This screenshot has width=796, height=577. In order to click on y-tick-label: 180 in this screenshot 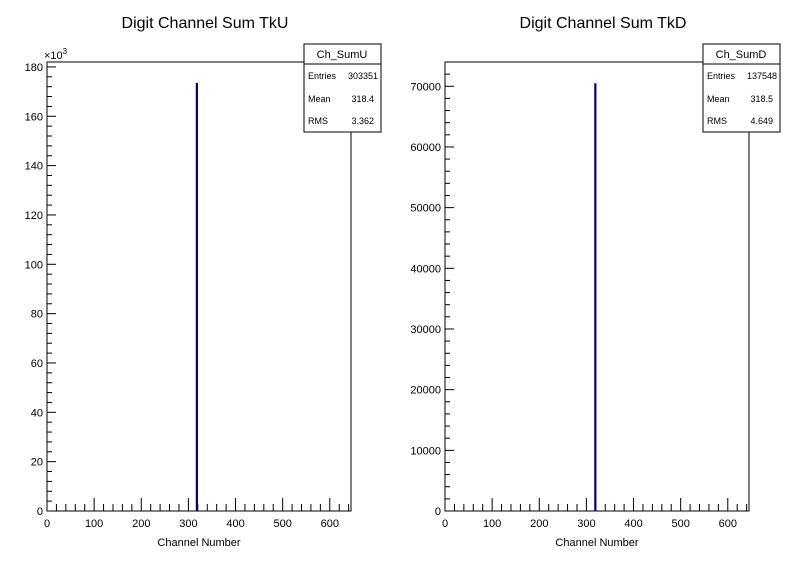, I will do `click(34, 68)`.